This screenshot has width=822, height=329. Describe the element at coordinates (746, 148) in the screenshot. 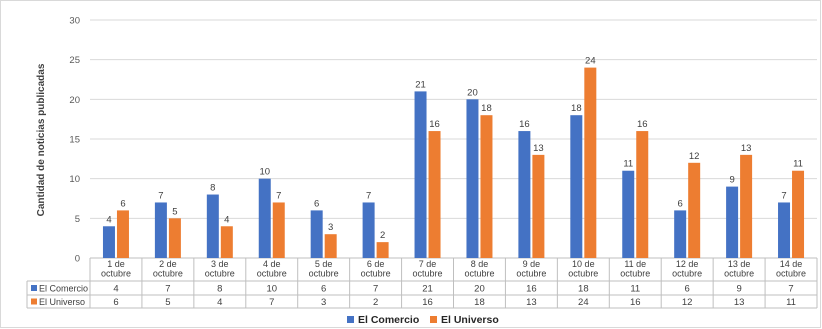

I see `data-label: 13` at that location.